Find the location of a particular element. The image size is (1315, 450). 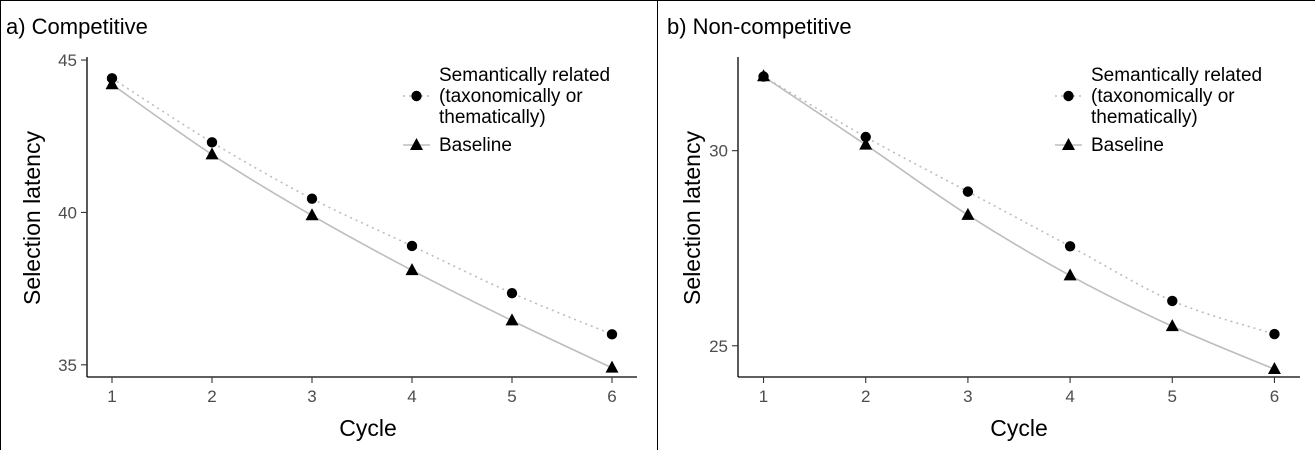

panel-title-non-competitive: b) Non-competitive is located at coordinates (759, 26).